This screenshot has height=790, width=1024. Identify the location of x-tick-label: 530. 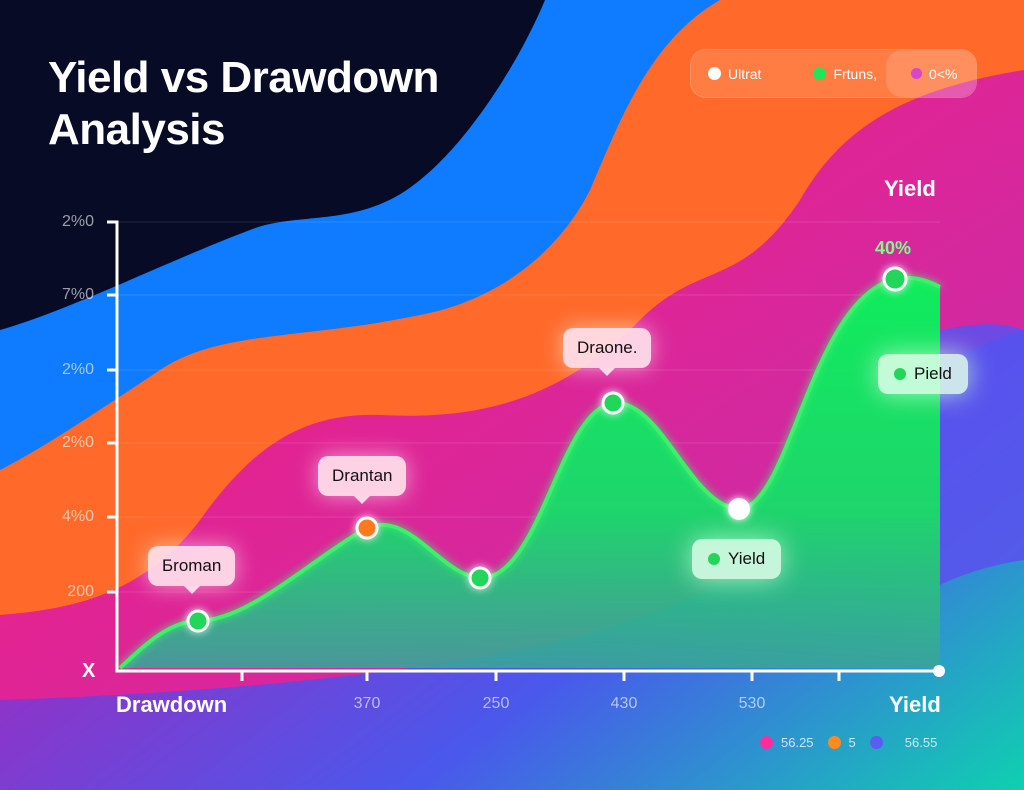
(752, 703).